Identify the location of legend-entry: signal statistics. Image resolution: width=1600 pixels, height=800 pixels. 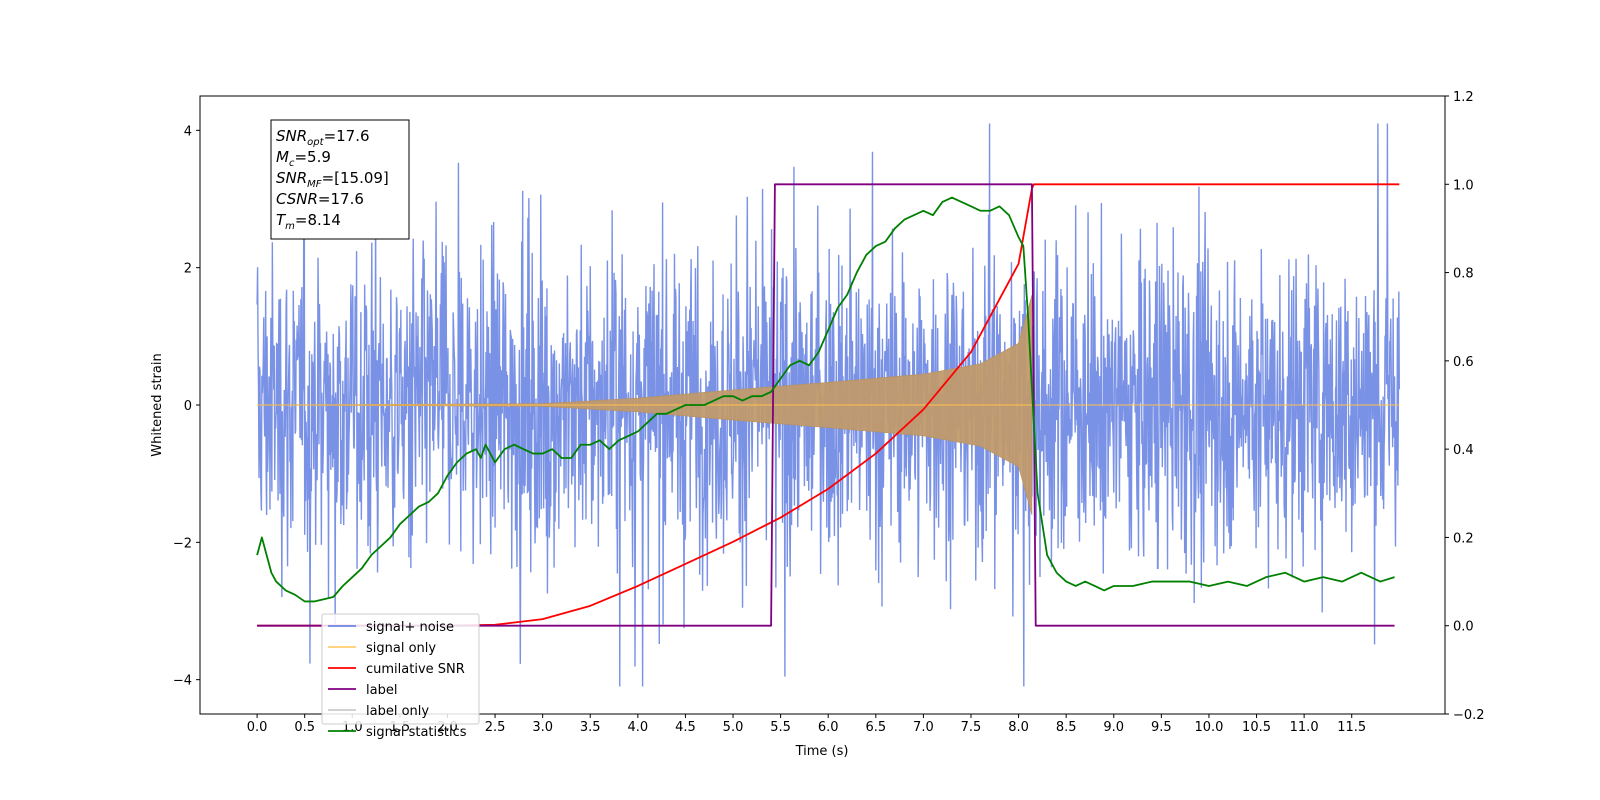
(416, 732).